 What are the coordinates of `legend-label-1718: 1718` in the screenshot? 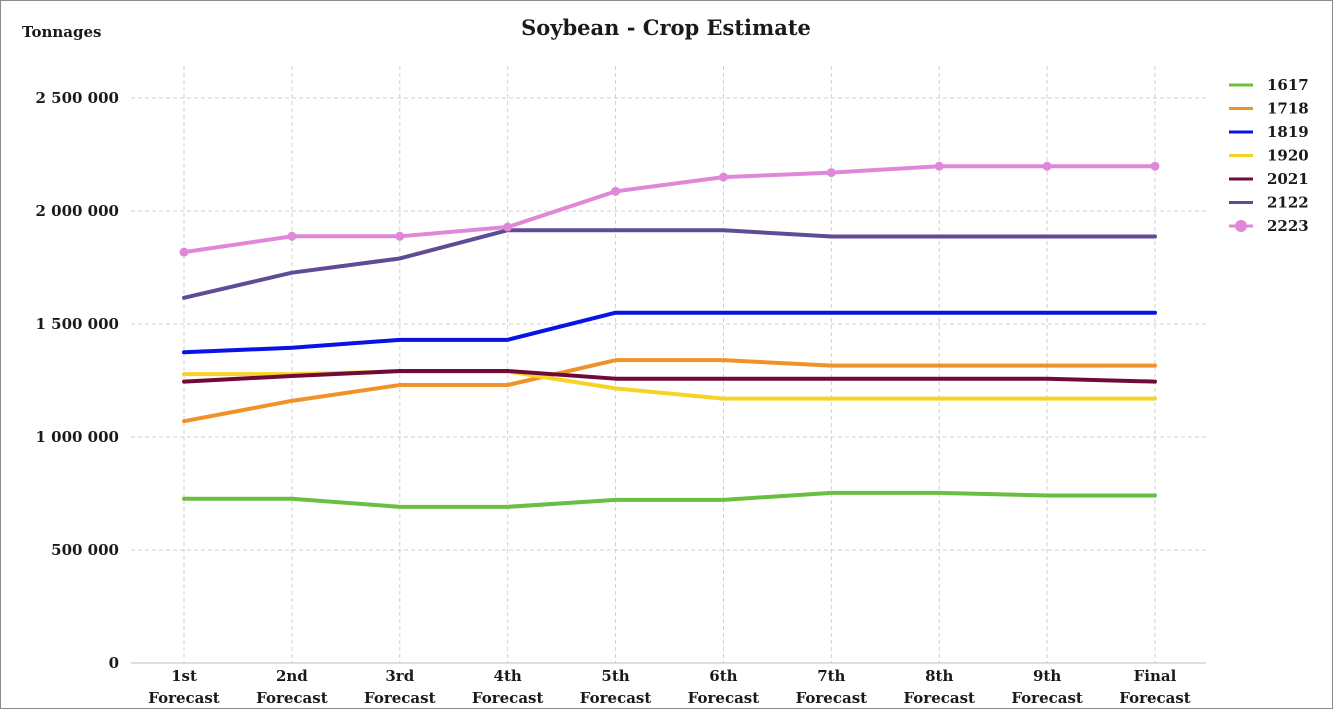 It's located at (1288, 109).